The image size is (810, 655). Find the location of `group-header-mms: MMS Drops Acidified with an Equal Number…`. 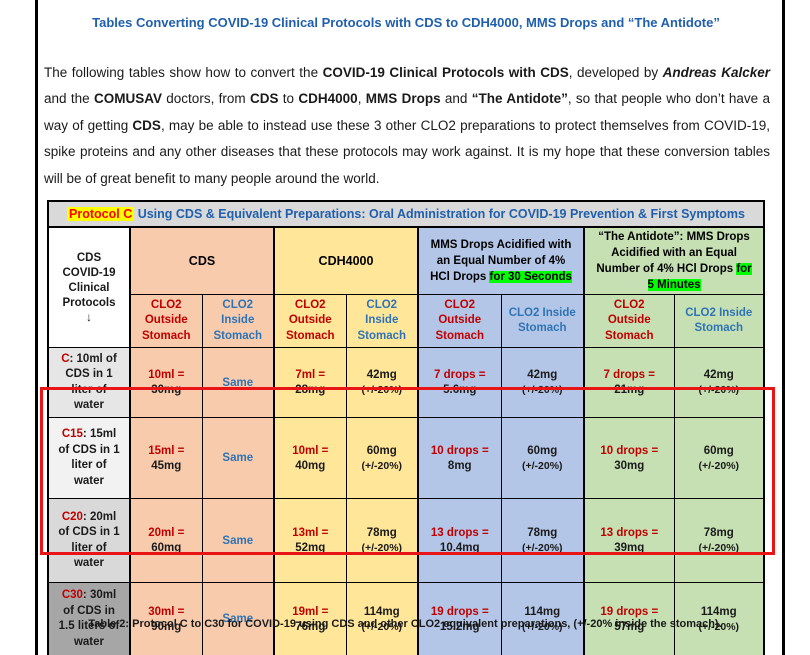

group-header-mms: MMS Drops Acidified with an Equal Number… is located at coordinates (501, 260).